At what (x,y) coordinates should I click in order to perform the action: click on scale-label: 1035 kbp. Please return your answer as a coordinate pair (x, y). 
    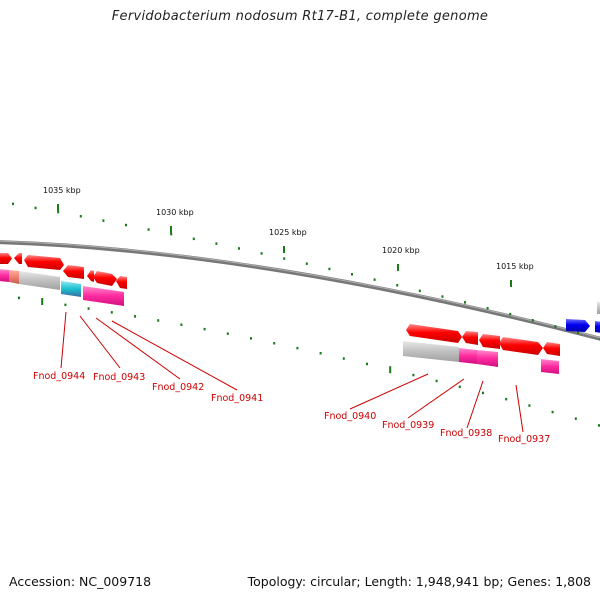
    Looking at the image, I should click on (62, 190).